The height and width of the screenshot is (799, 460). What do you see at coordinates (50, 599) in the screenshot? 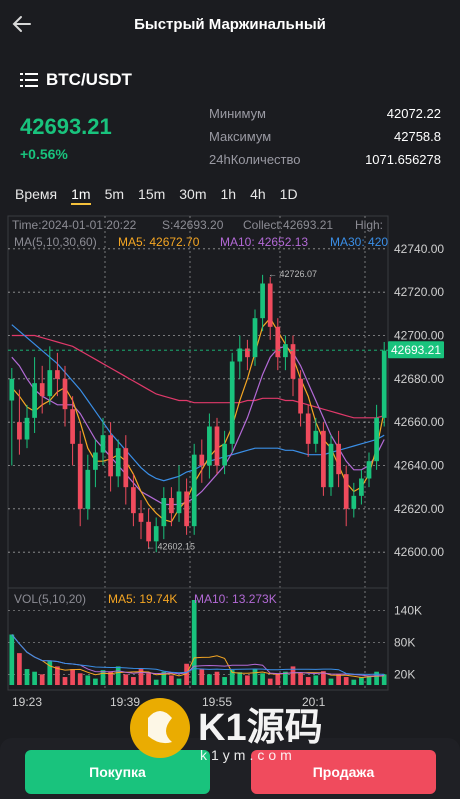
I see `vol-legend-label: VOL(5,10,20)` at bounding box center [50, 599].